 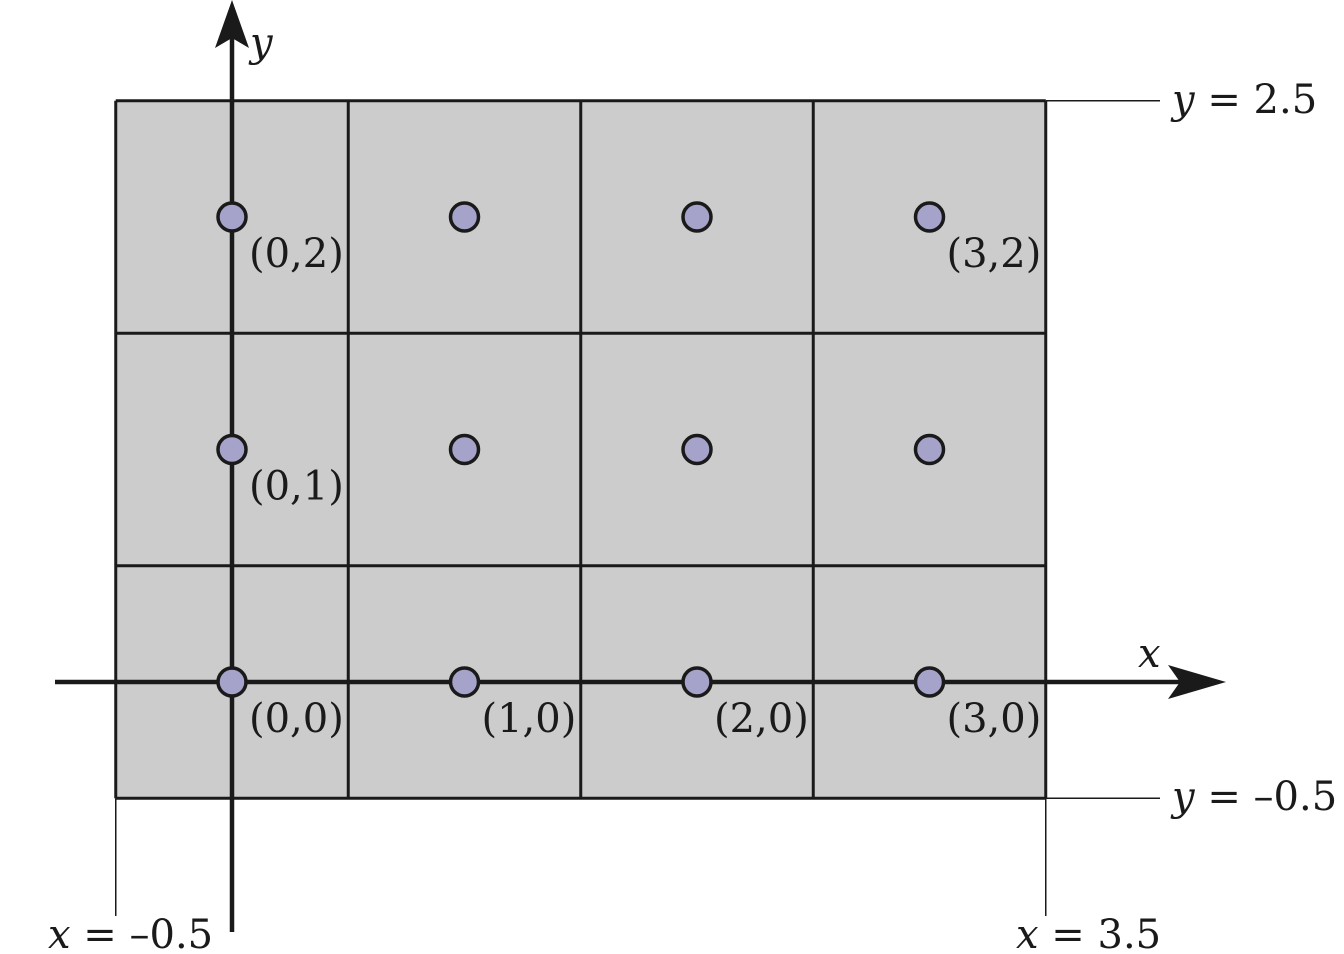 I want to click on x-axis-arrowhead, so click(x=1197, y=682).